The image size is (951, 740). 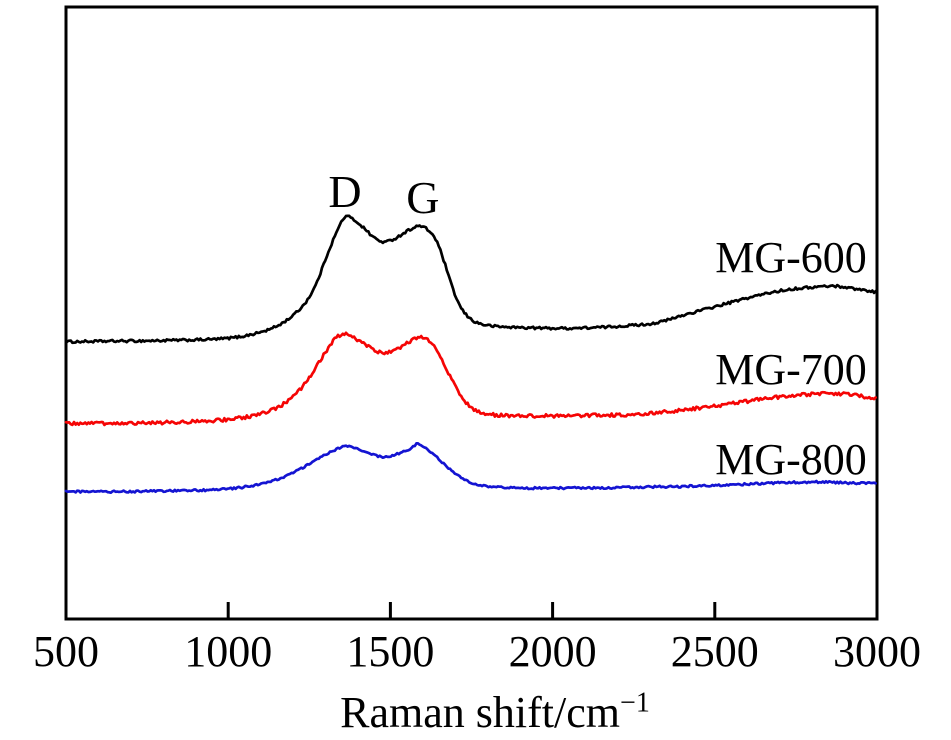 What do you see at coordinates (791, 257) in the screenshot?
I see `series-label-mg-600: MG-600` at bounding box center [791, 257].